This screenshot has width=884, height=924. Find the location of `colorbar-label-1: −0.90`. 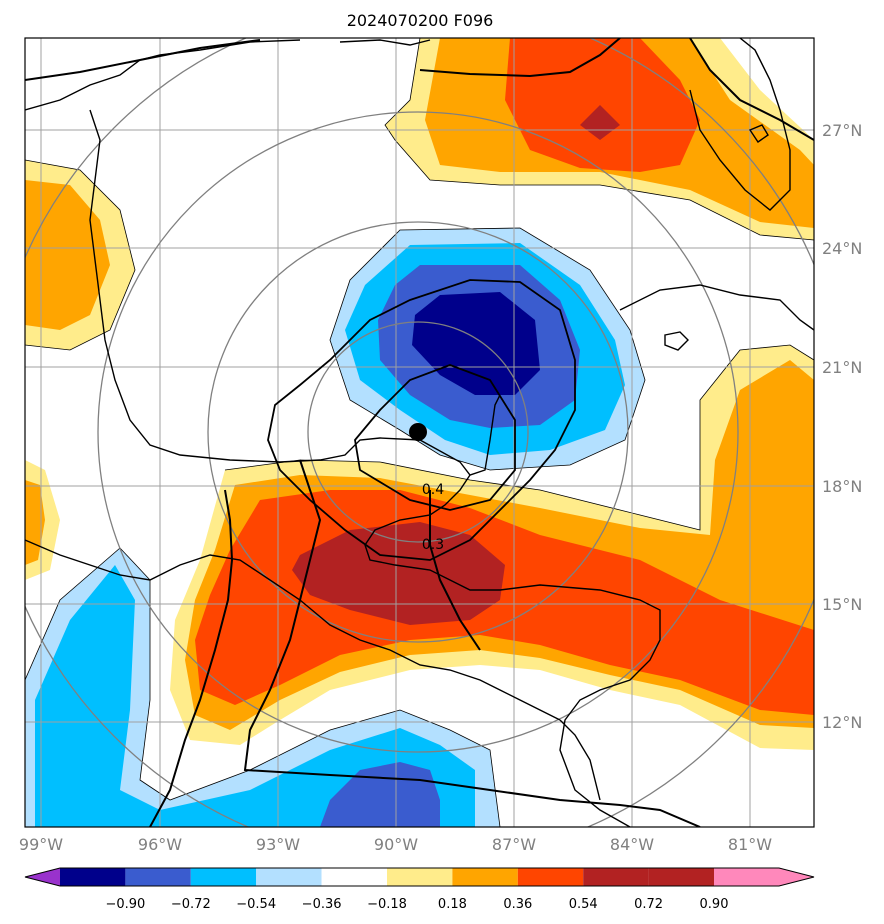

colorbar-label-1: −0.90 is located at coordinates (125, 904).